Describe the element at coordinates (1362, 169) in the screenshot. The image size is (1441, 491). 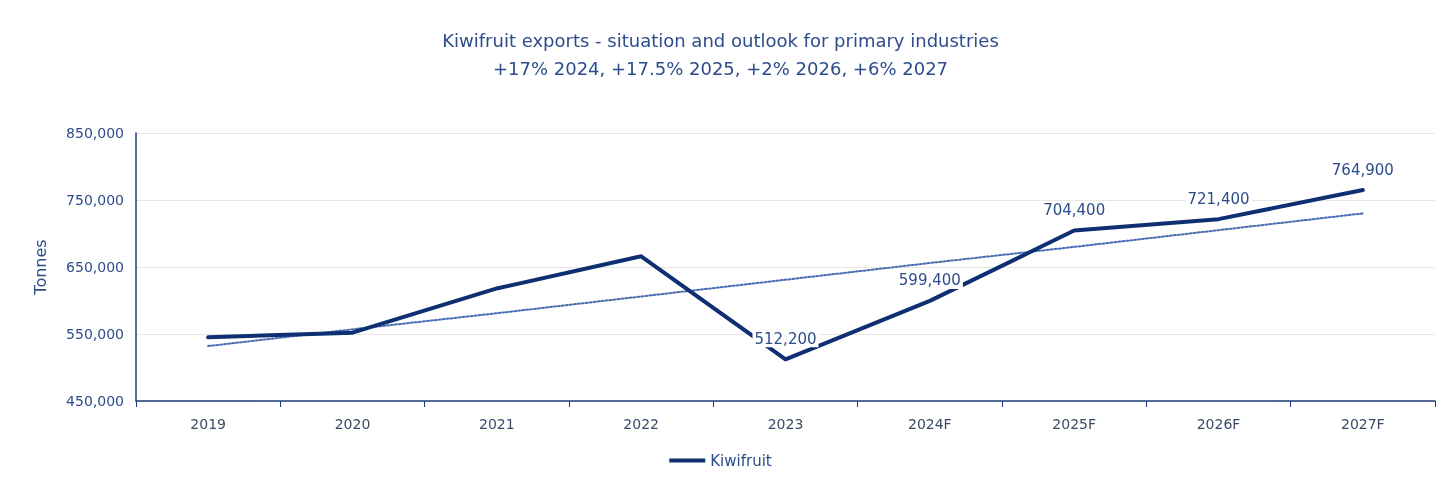
I see `data-label: 764,900` at that location.